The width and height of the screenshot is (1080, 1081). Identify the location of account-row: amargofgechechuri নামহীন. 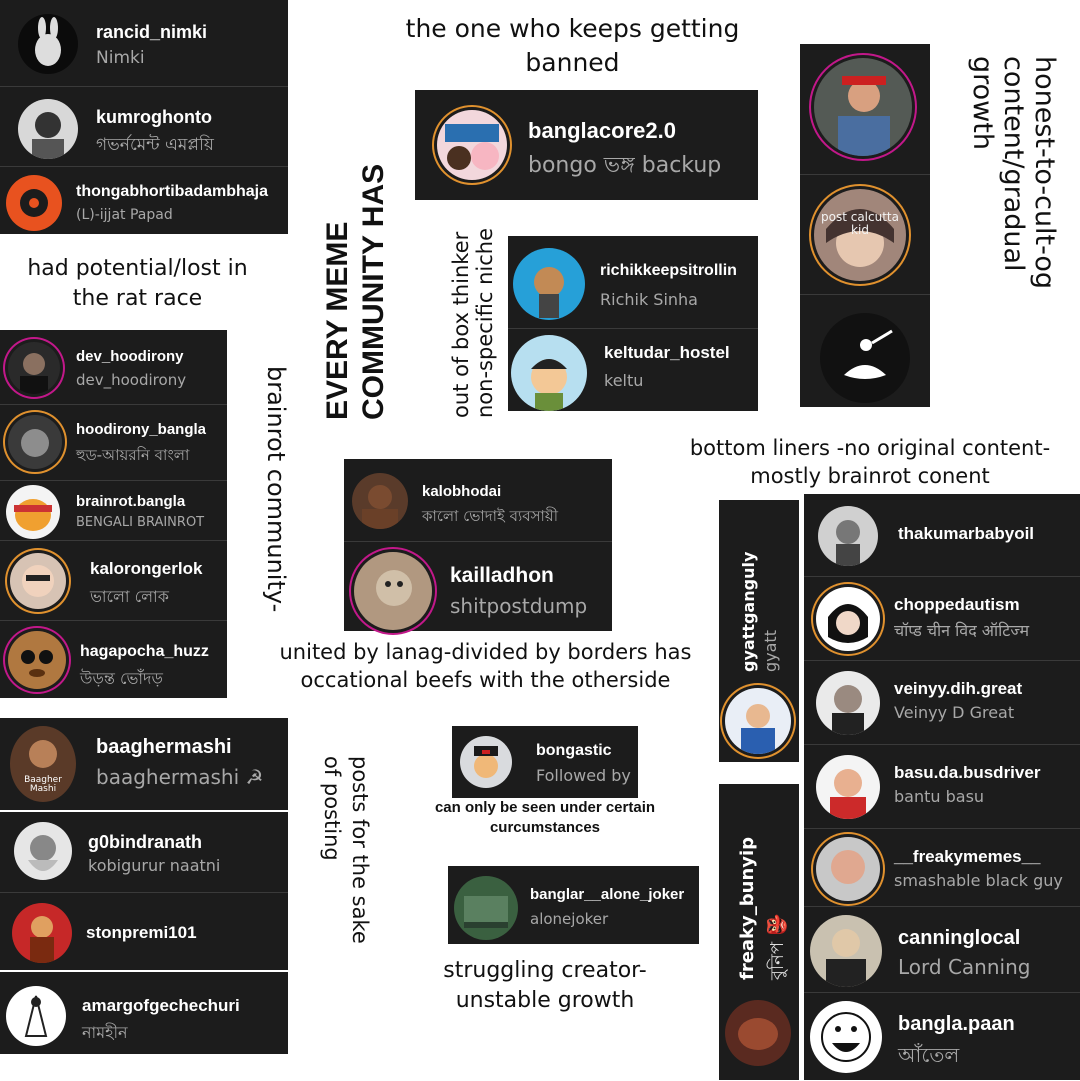
(144, 1013).